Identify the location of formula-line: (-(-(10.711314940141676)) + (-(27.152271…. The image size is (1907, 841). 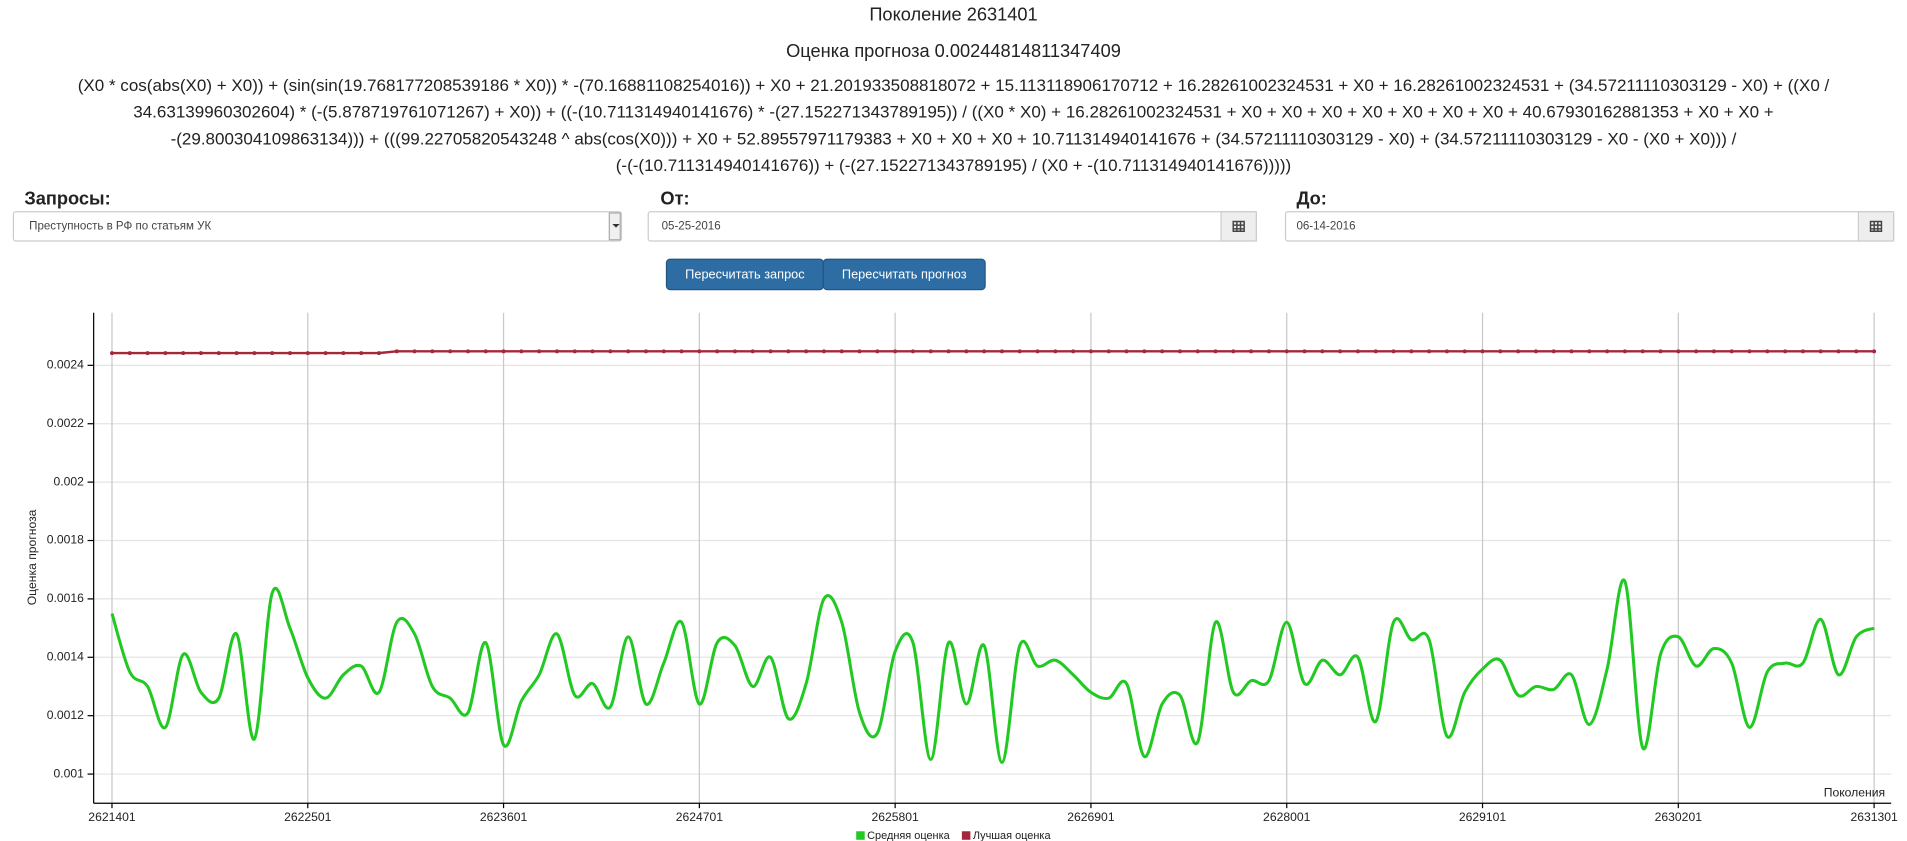
(953, 165).